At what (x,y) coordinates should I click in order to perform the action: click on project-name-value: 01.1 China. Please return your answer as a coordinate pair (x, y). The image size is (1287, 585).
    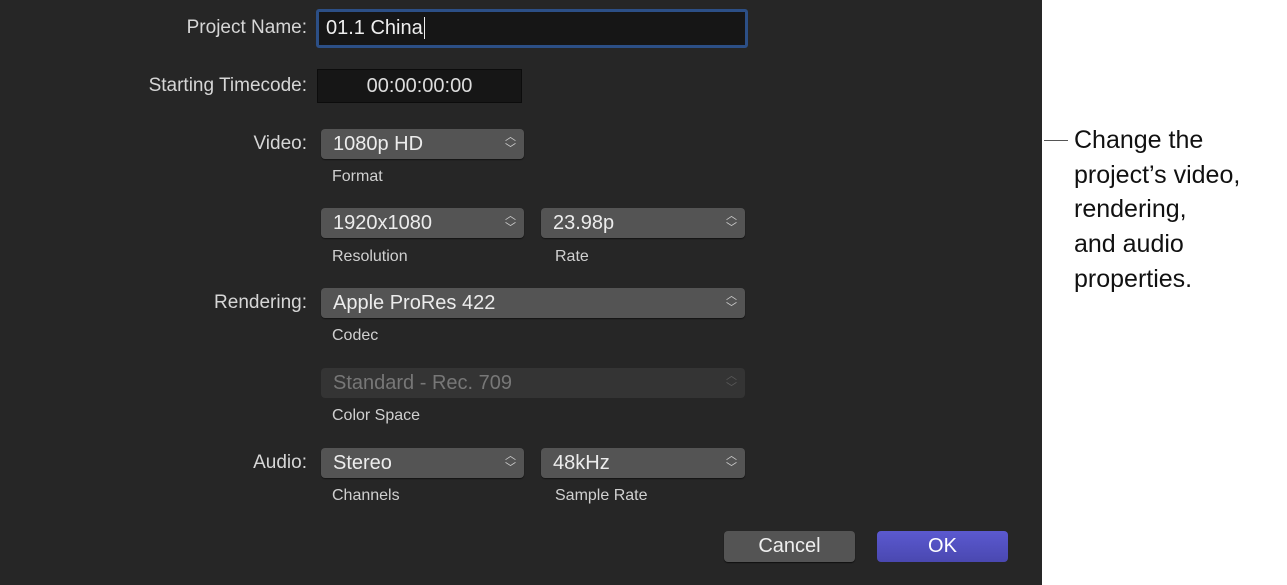
    Looking at the image, I should click on (374, 28).